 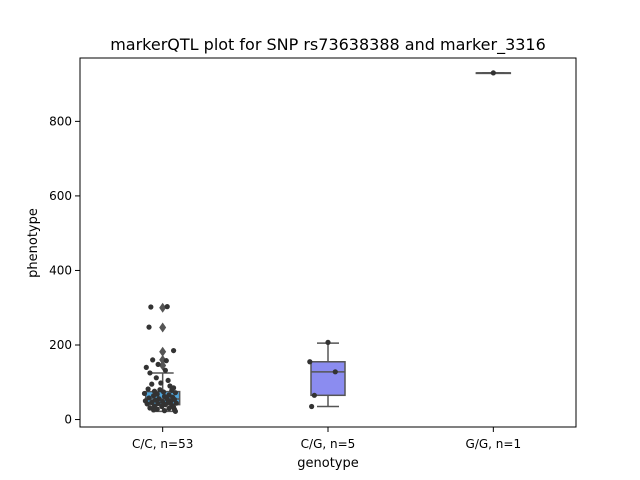 I want to click on x-tick-label: C/G, n=5, so click(x=328, y=444).